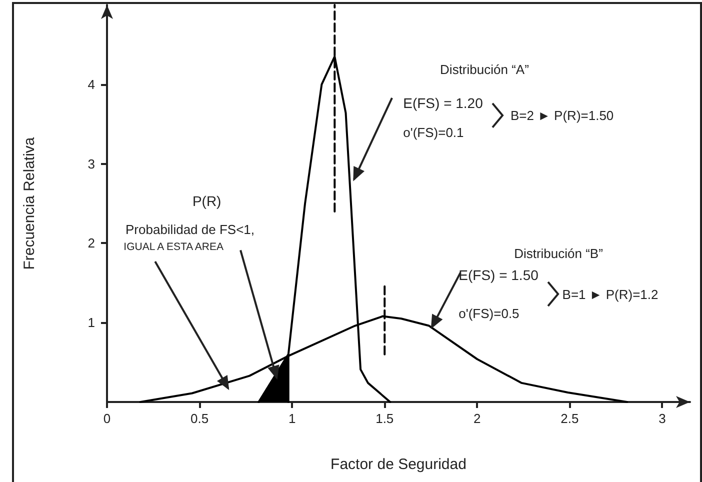  I want to click on annotation: B=1 ► P(R)=1.2, so click(610, 294).